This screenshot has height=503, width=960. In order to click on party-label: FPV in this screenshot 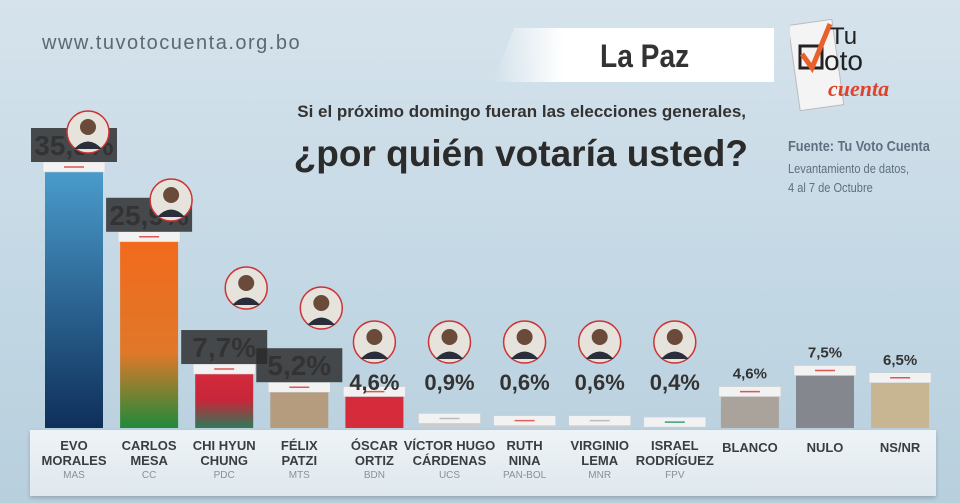, I will do `click(675, 475)`.